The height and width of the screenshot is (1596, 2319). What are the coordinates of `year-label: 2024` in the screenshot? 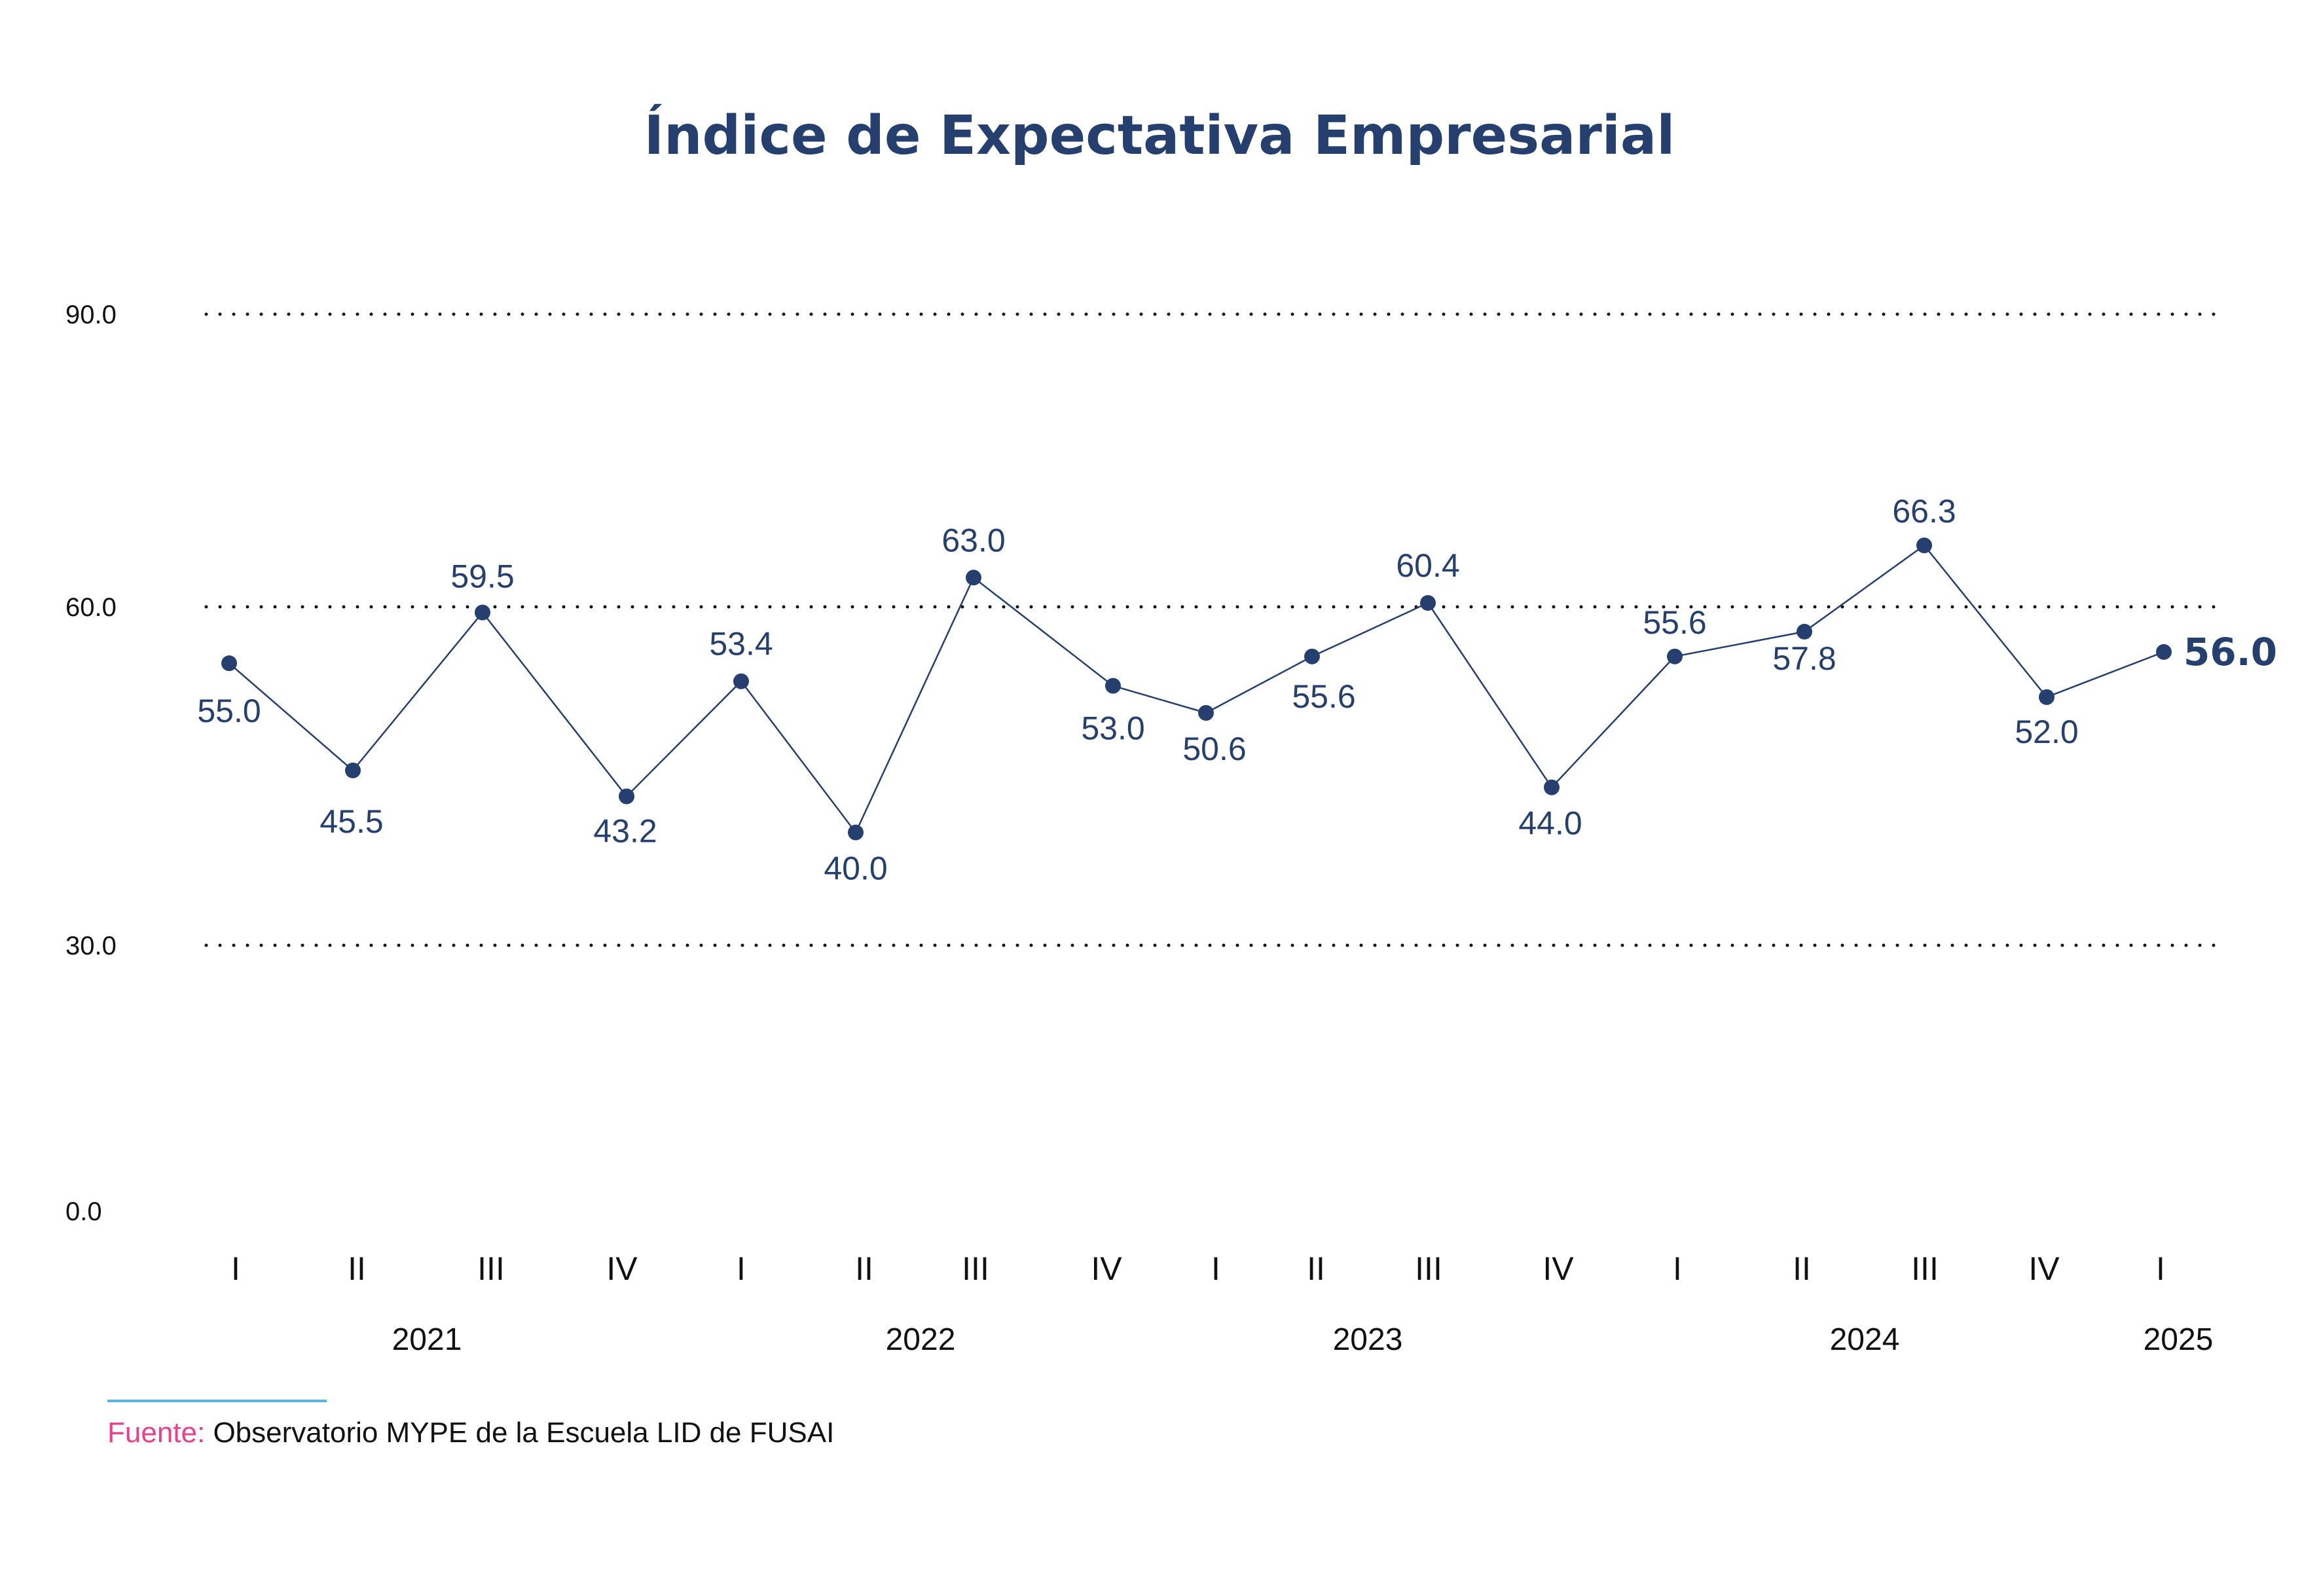 It's located at (1865, 1339).